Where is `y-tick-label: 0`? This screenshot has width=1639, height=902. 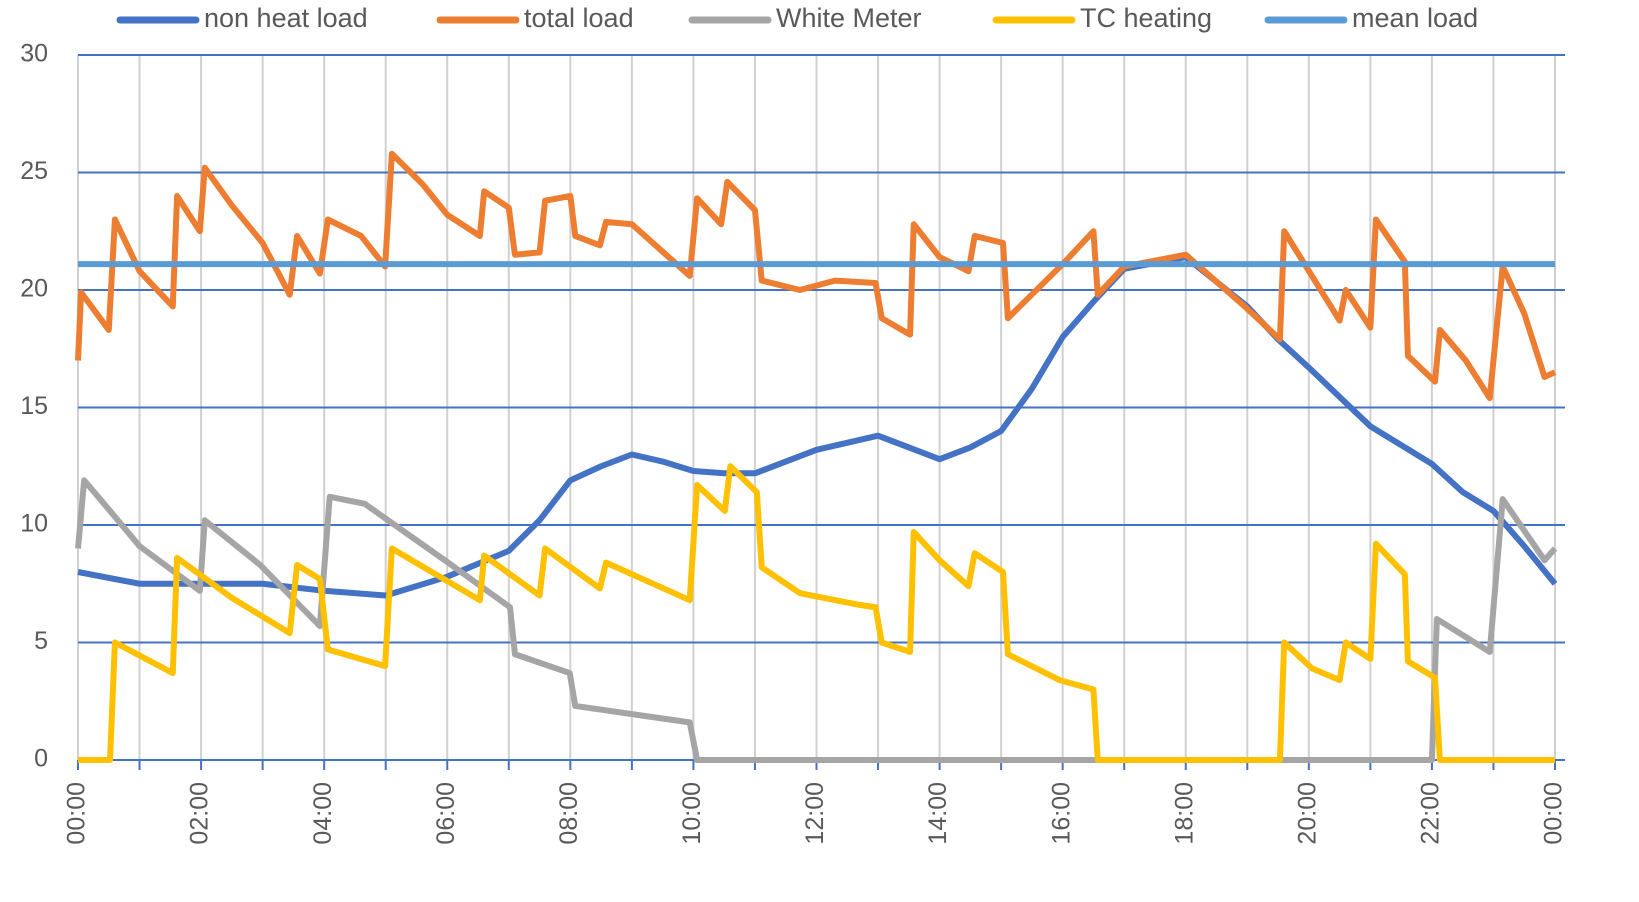 y-tick-label: 0 is located at coordinates (41, 759).